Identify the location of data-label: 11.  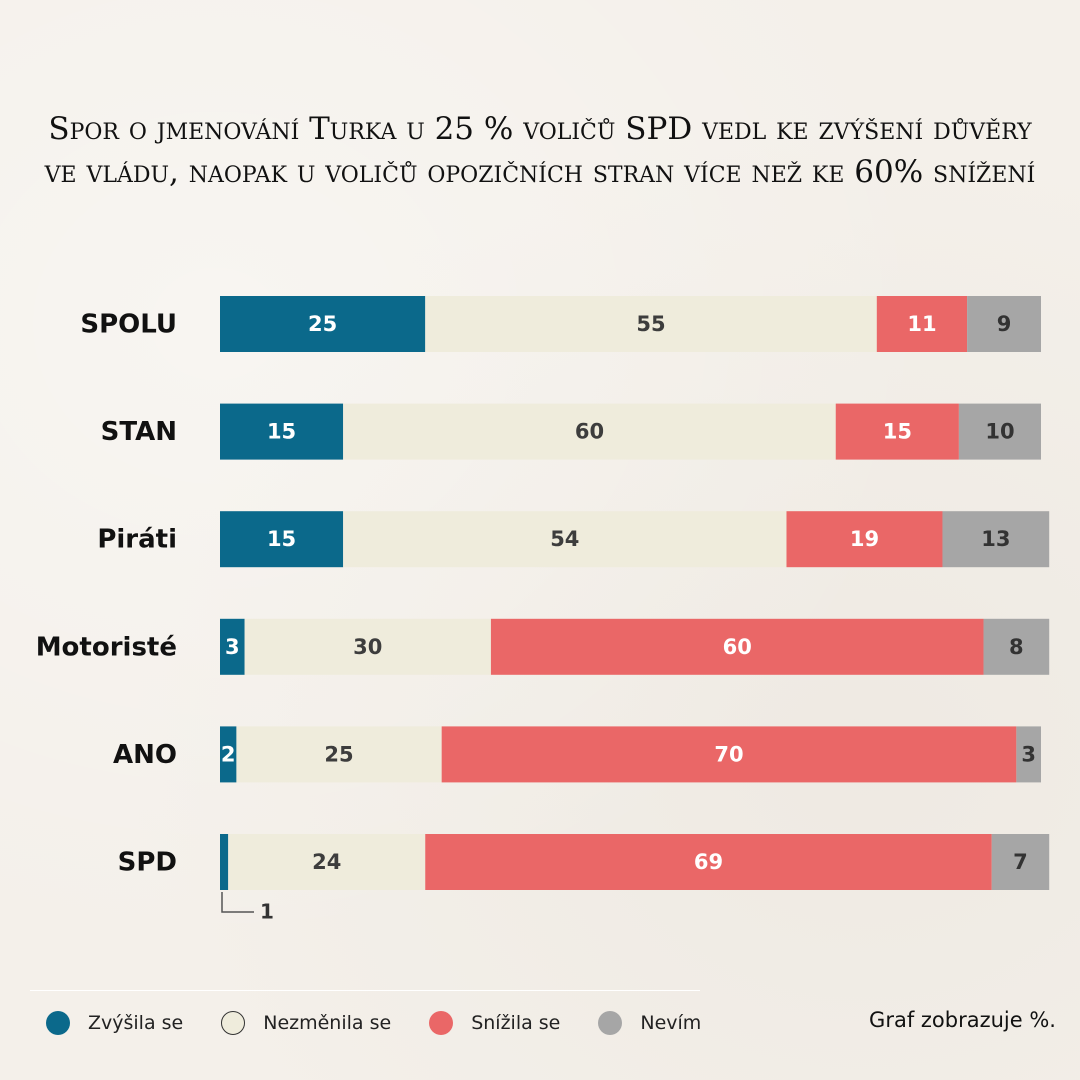
(921, 324).